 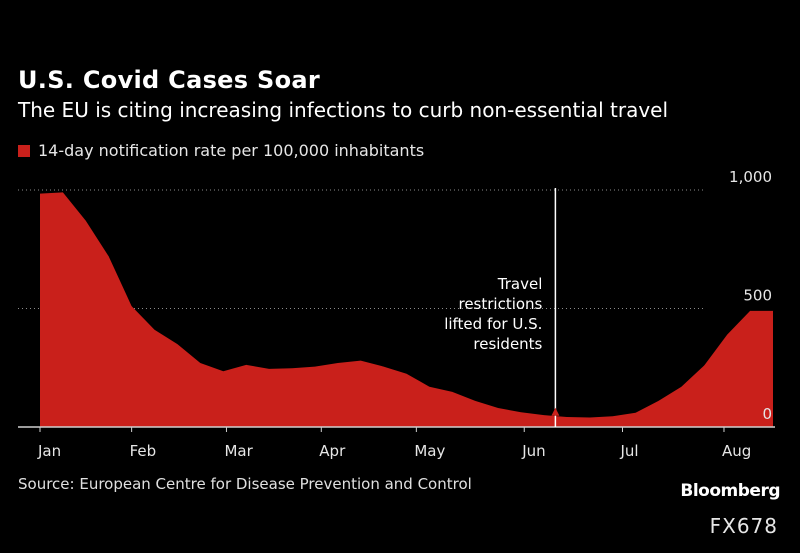 What do you see at coordinates (429, 451) in the screenshot?
I see `x-tick-label: May` at bounding box center [429, 451].